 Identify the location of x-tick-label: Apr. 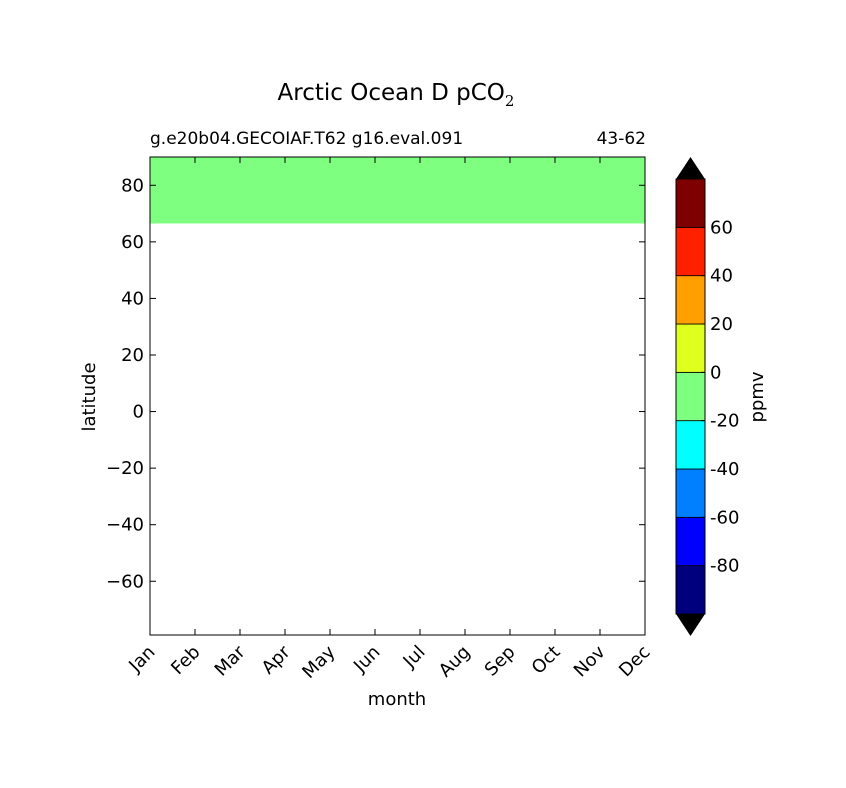
(276, 659).